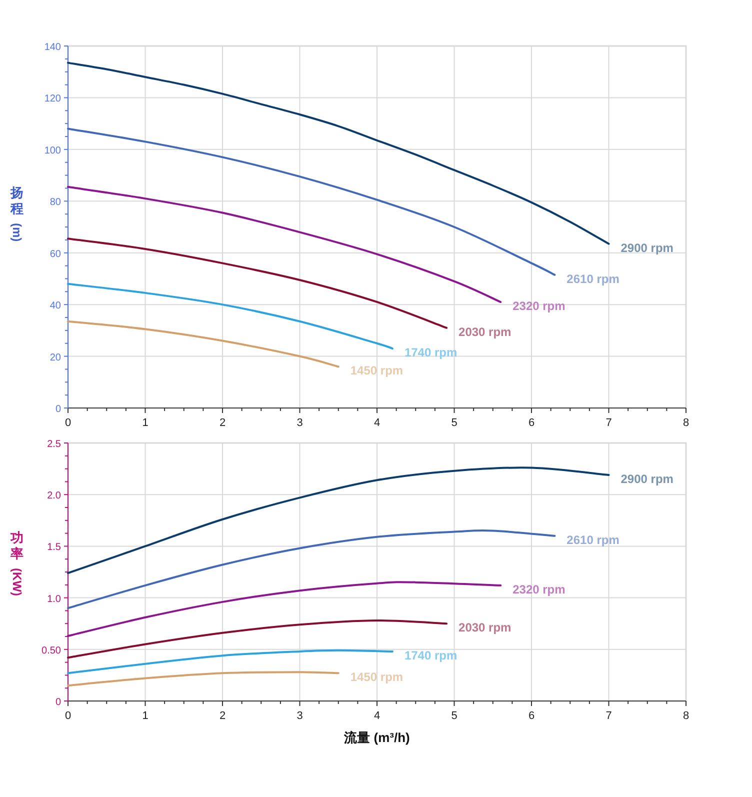 Image resolution: width=752 pixels, height=797 pixels. I want to click on y-tick-label: 120, so click(53, 99).